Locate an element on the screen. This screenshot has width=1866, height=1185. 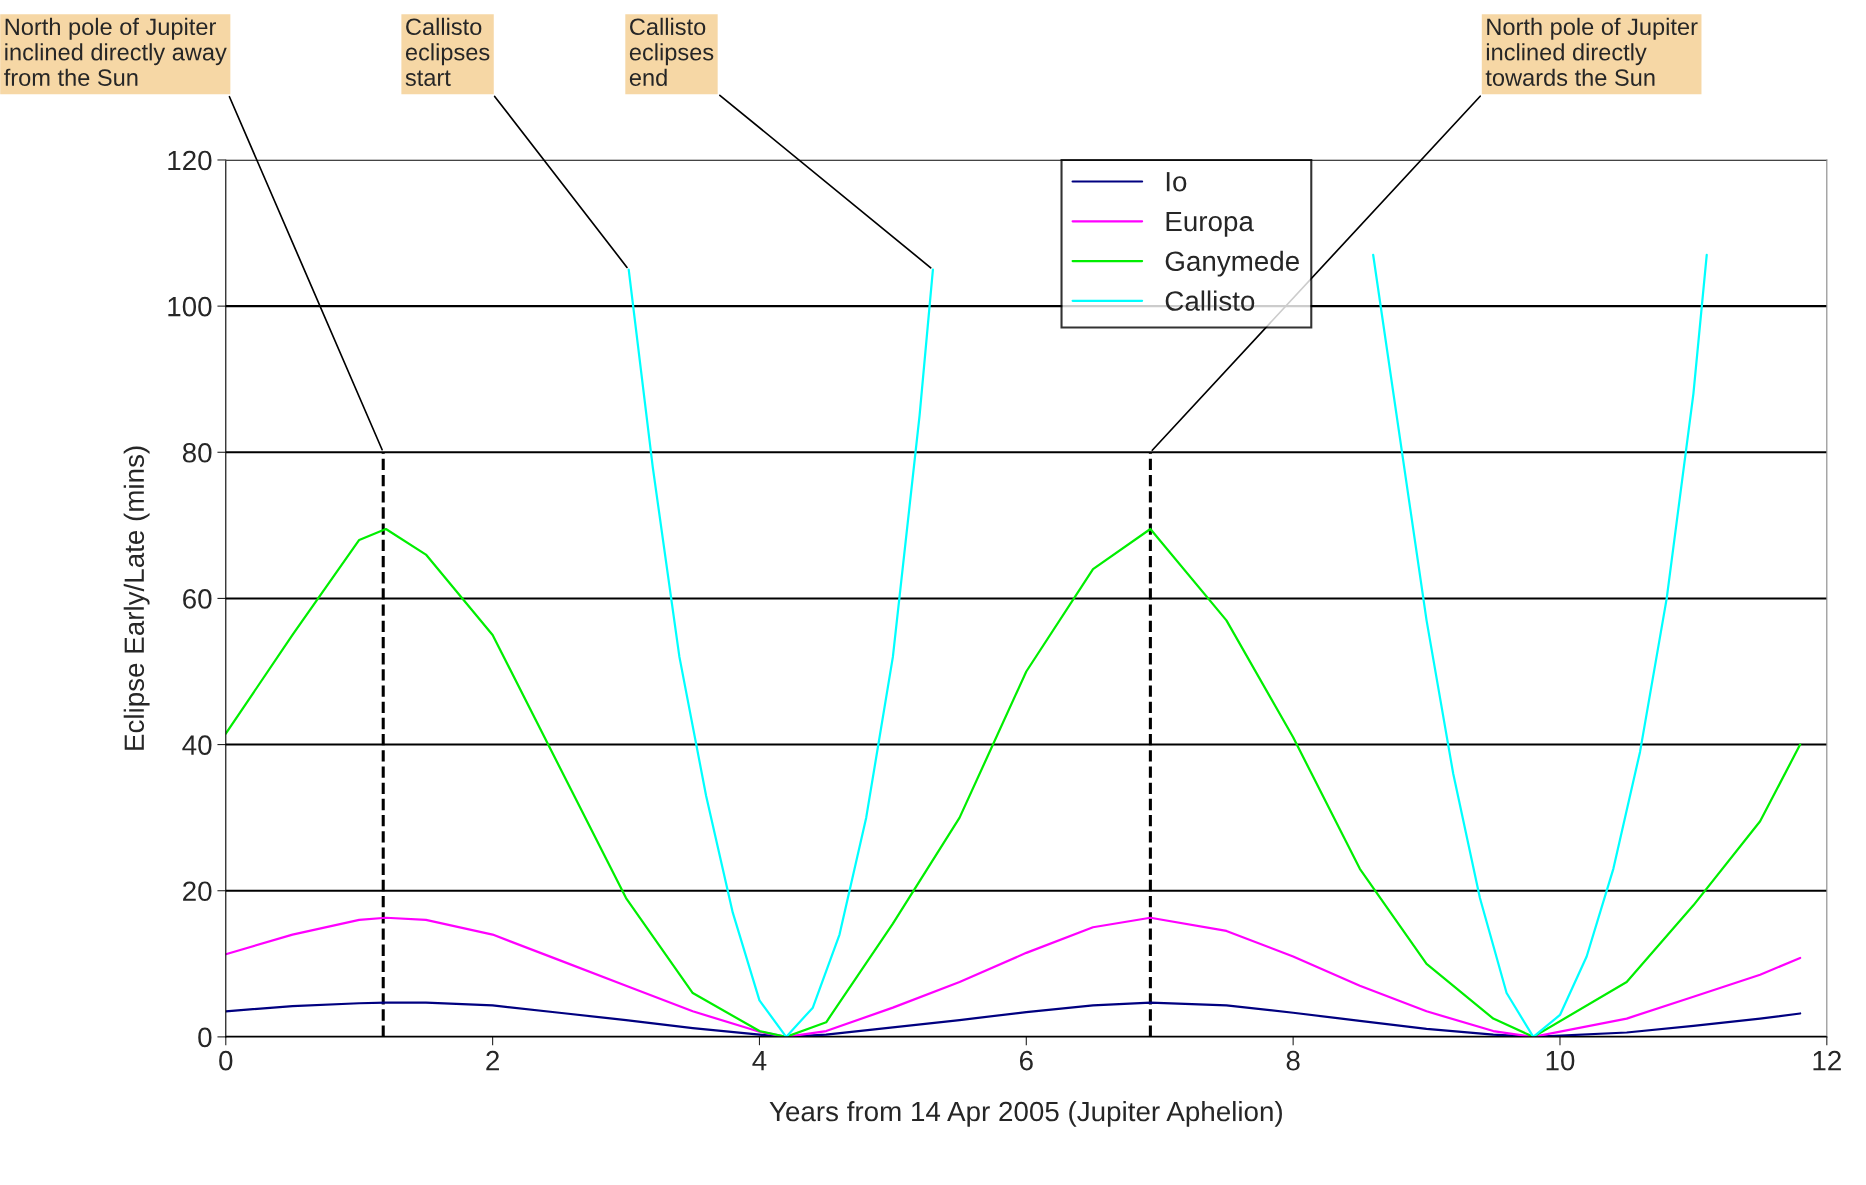
annotation: Callisto eclipses end is located at coordinates (671, 51).